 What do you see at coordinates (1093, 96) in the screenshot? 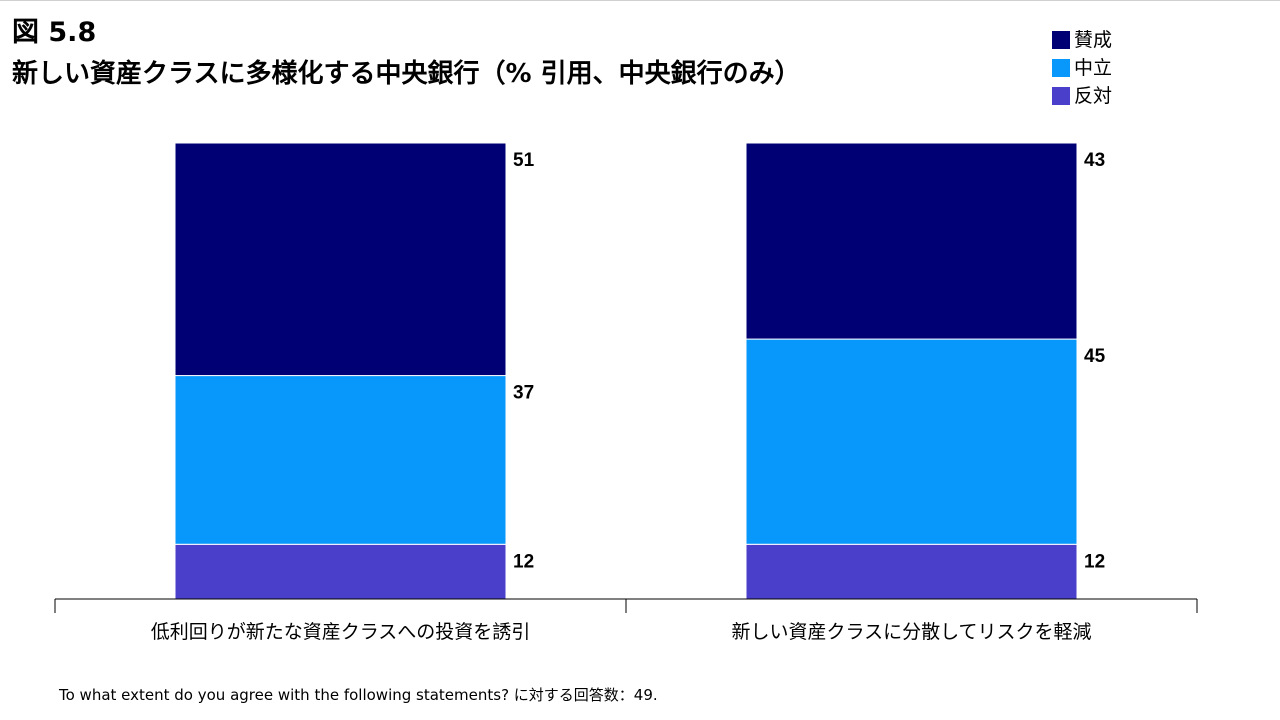
I see `legend-label-disagree: 反対` at bounding box center [1093, 96].